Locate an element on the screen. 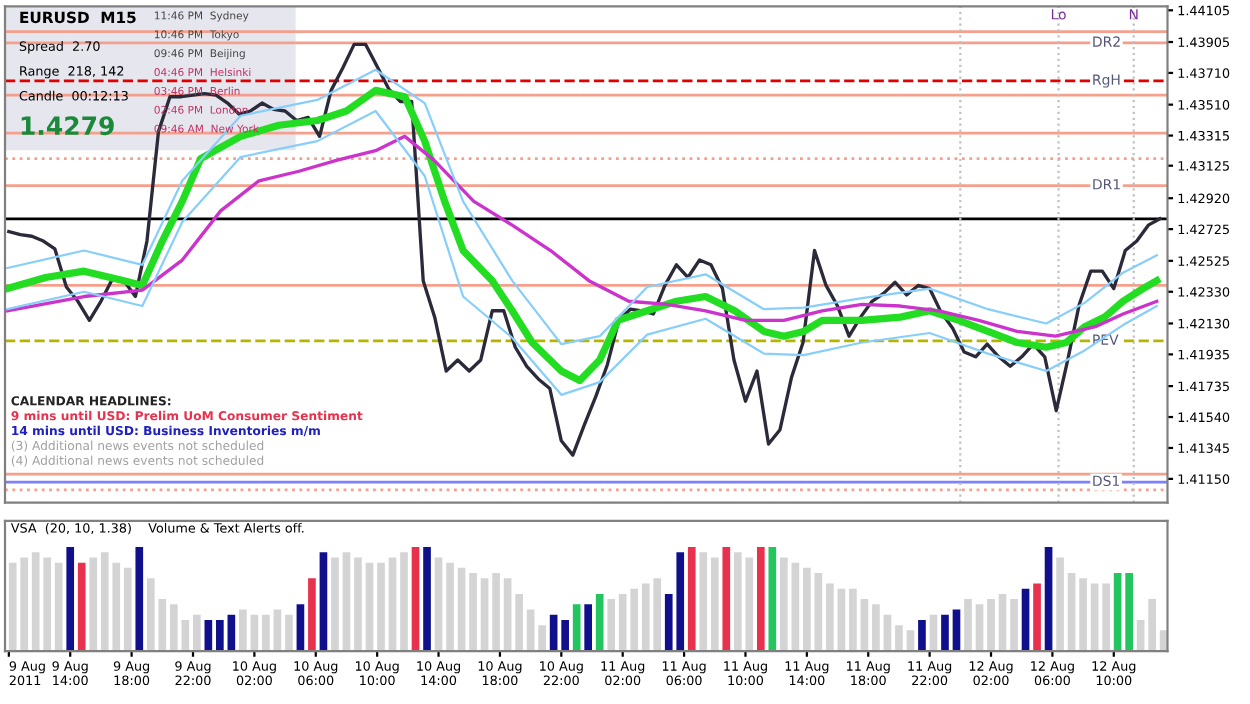 This screenshot has width=1250, height=704. annotation: 1.4279 is located at coordinates (67, 126).